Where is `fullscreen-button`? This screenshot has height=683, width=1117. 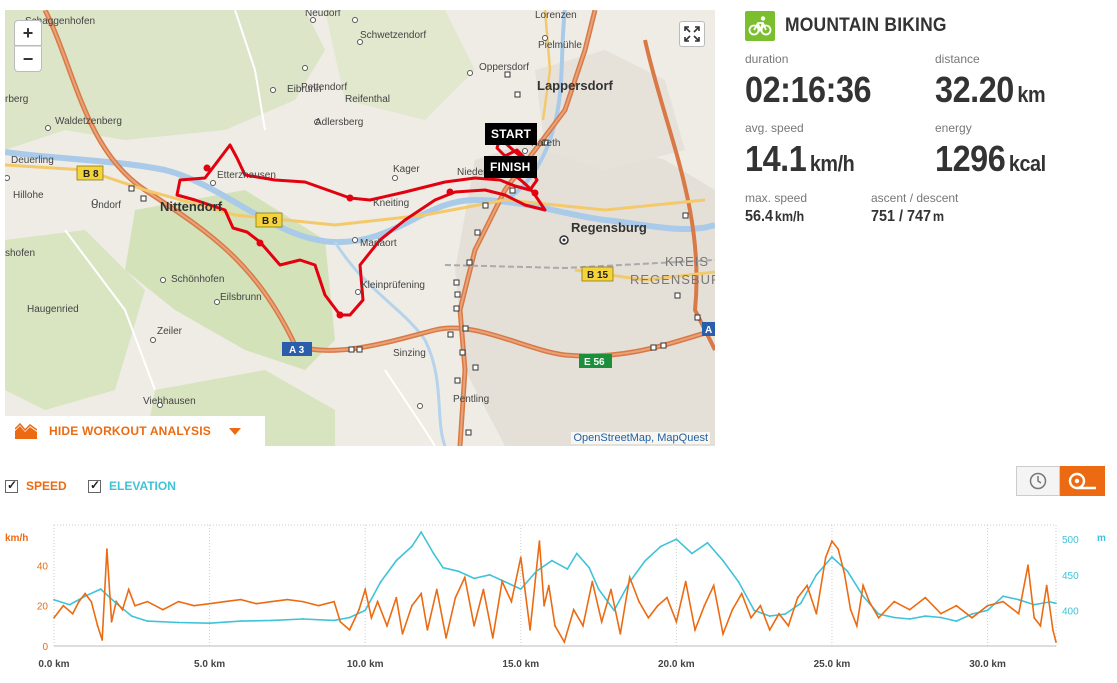 fullscreen-button is located at coordinates (692, 34).